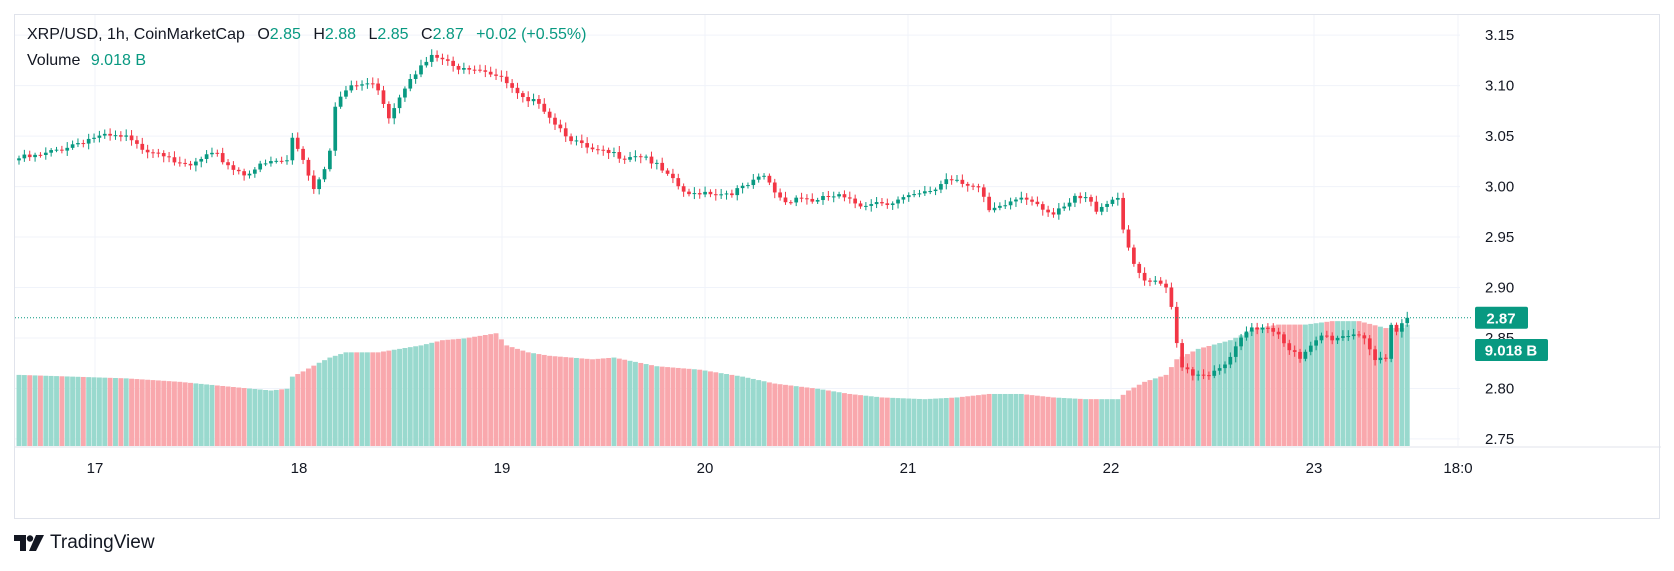 The image size is (1674, 571). Describe the element at coordinates (1314, 468) in the screenshot. I see `x-tick-label: 23` at that location.